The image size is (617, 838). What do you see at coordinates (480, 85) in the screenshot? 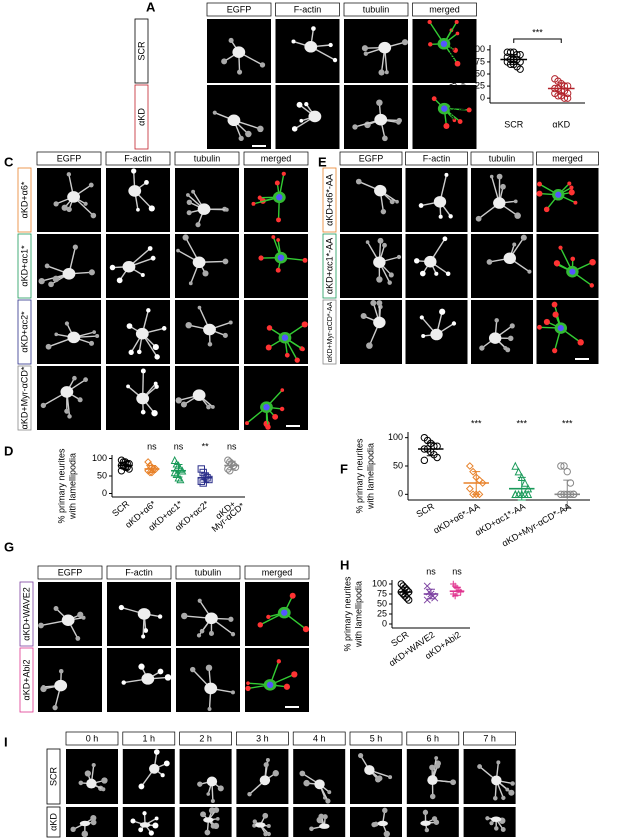
I see `y-tick-label: 25` at bounding box center [480, 85].